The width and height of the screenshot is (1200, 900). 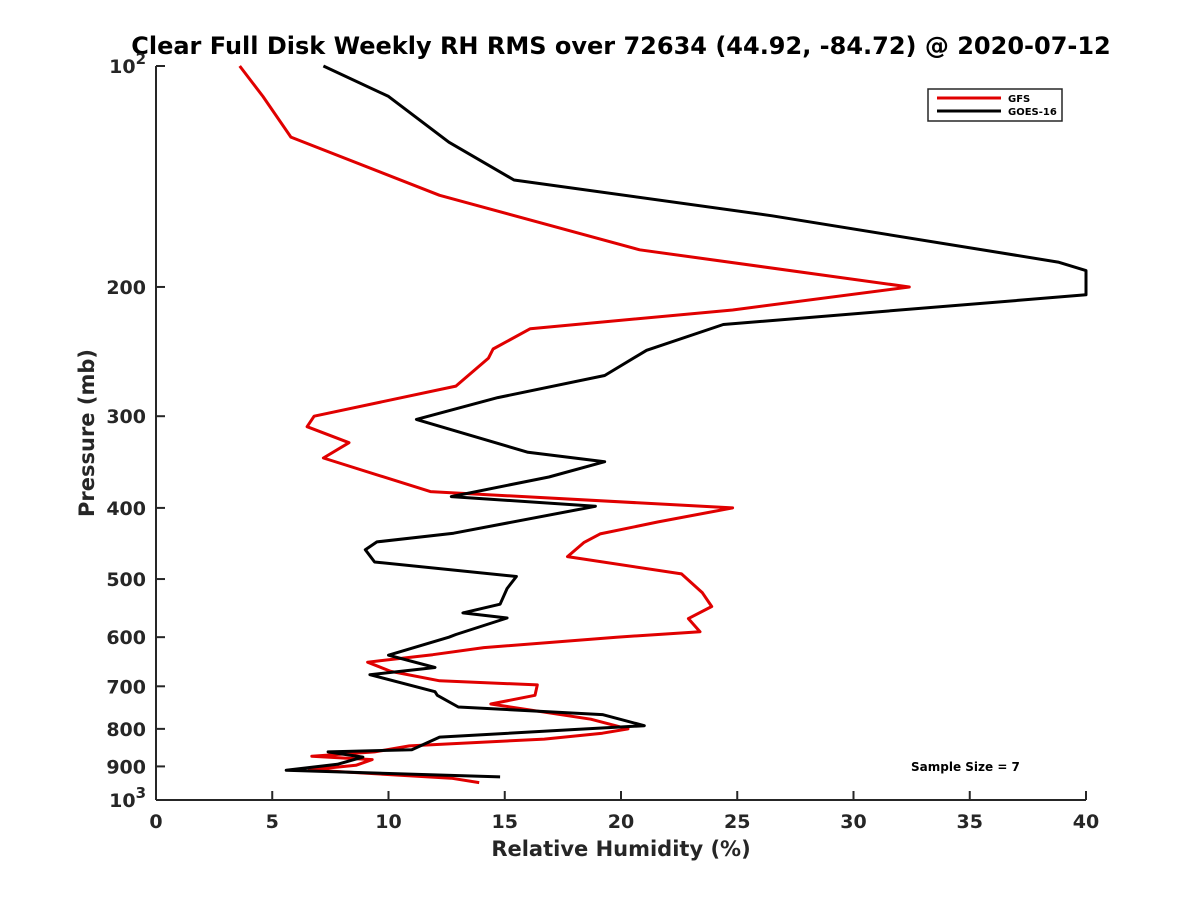 I want to click on y-tick-label: 400, so click(x=126, y=509).